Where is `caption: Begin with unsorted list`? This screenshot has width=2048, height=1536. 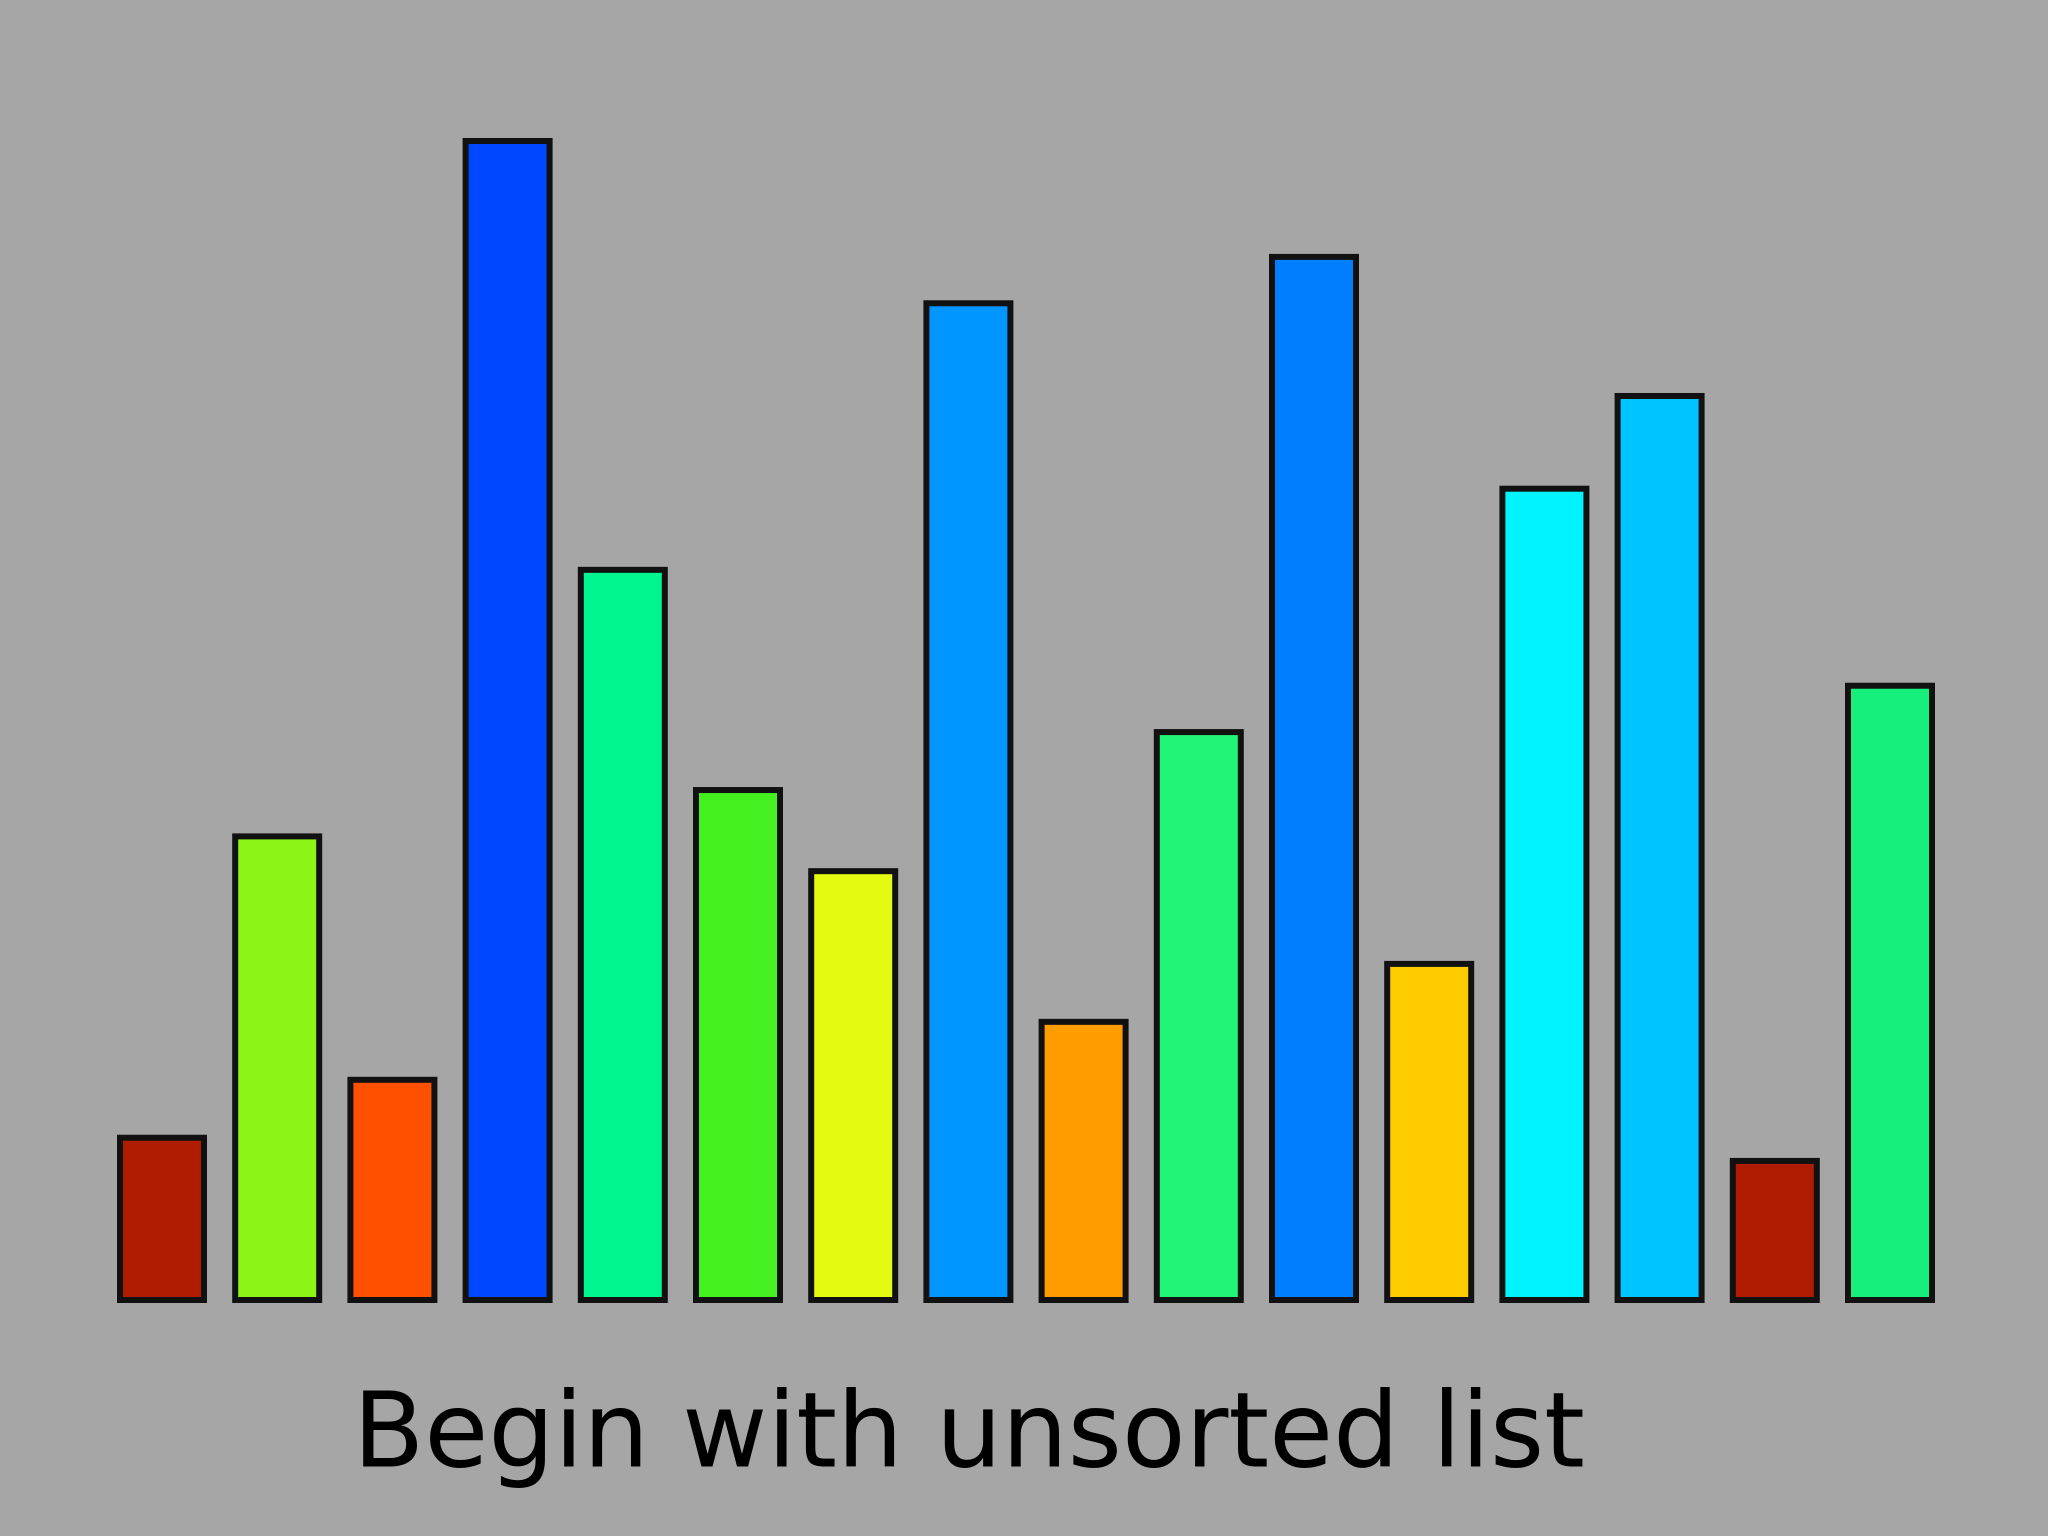
caption: Begin with unsorted list is located at coordinates (969, 1430).